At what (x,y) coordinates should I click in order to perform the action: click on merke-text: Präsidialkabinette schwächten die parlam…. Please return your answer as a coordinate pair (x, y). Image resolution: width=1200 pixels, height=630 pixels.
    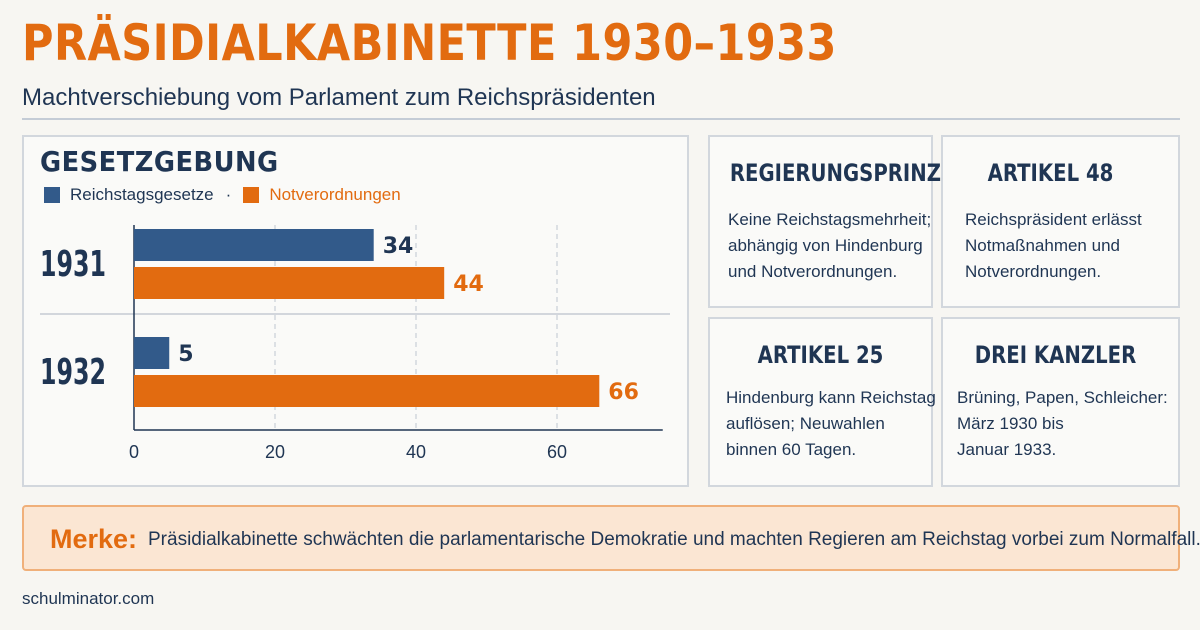
    Looking at the image, I should click on (674, 539).